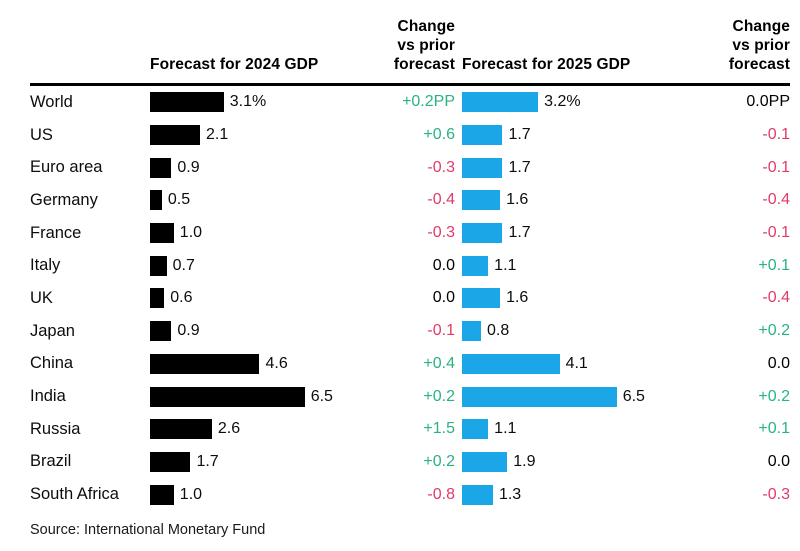 The height and width of the screenshot is (551, 800). I want to click on country-label: Brazil, so click(51, 461).